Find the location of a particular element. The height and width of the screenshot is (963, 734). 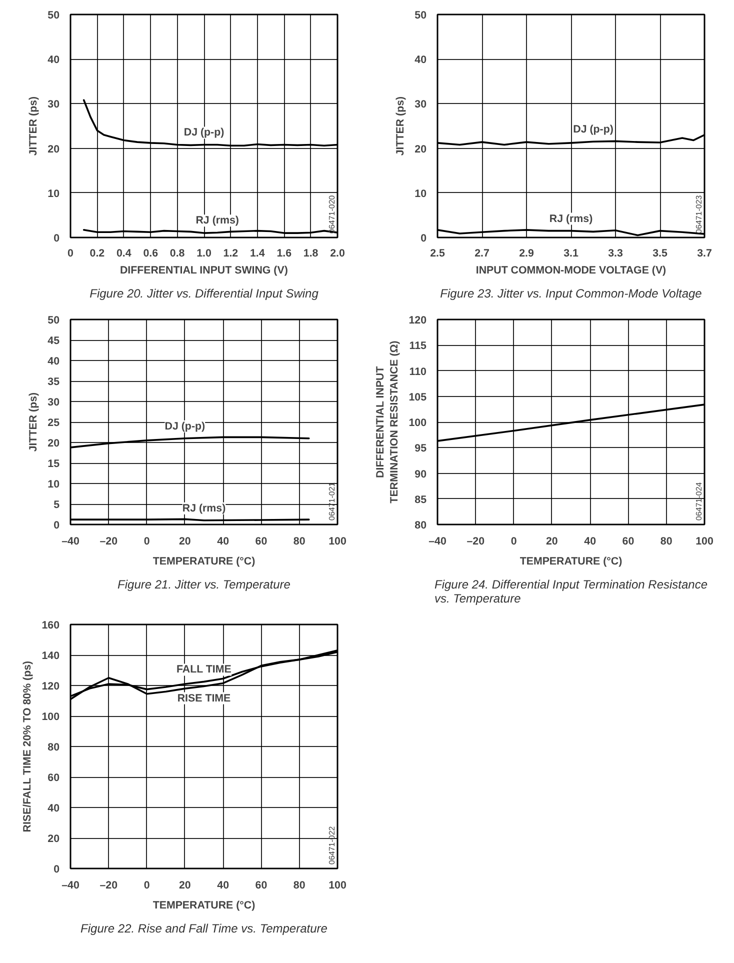

y-axis-title: DIFFERENTIAL INPUT TERMINATION RESISTANCE (Ω) is located at coordinates (387, 422).